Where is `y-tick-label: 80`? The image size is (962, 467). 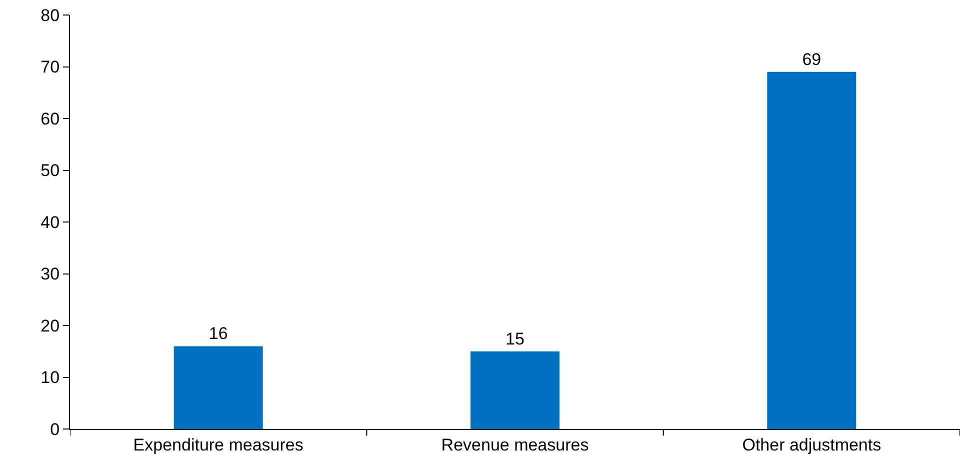
y-tick-label: 80 is located at coordinates (50, 15).